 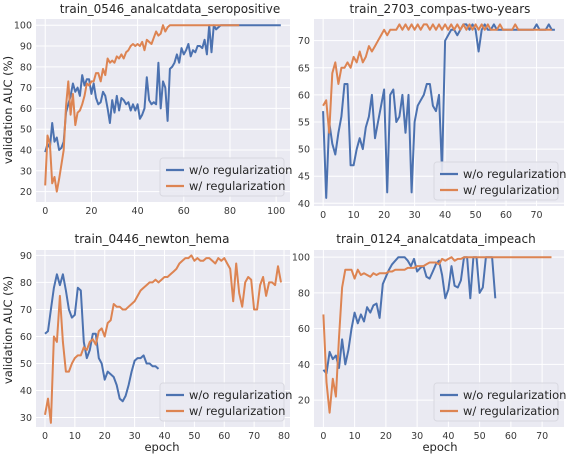 What do you see at coordinates (304, 177) in the screenshot?
I see `y-tick-label: 45` at bounding box center [304, 177].